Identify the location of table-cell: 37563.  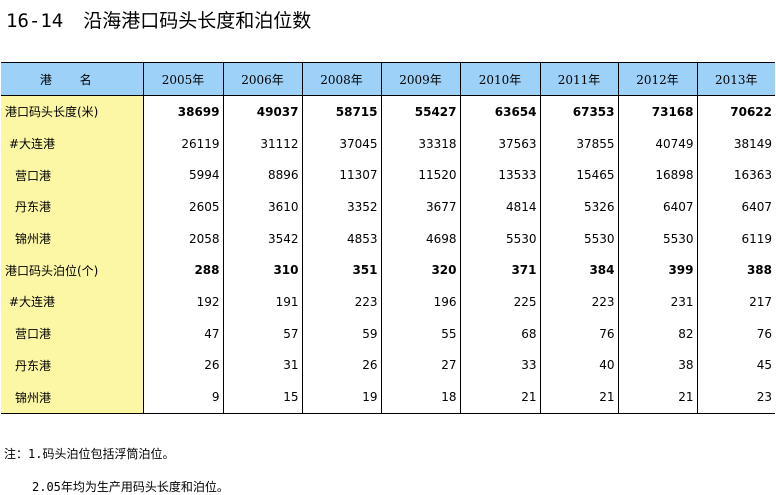
(499, 143).